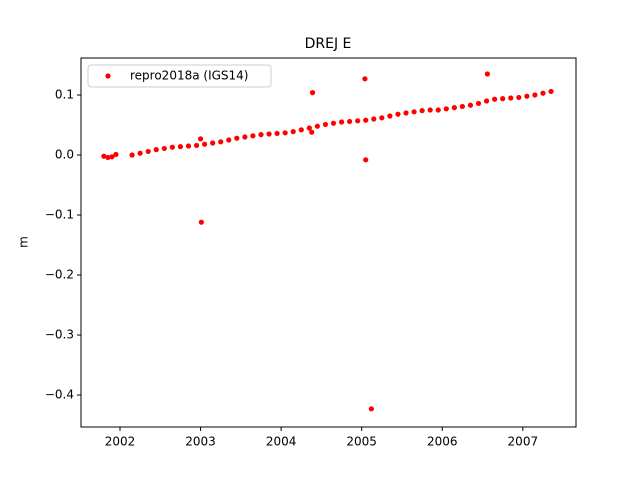 The width and height of the screenshot is (640, 480). What do you see at coordinates (64, 95) in the screenshot?
I see `y-tick-label: 0.1` at bounding box center [64, 95].